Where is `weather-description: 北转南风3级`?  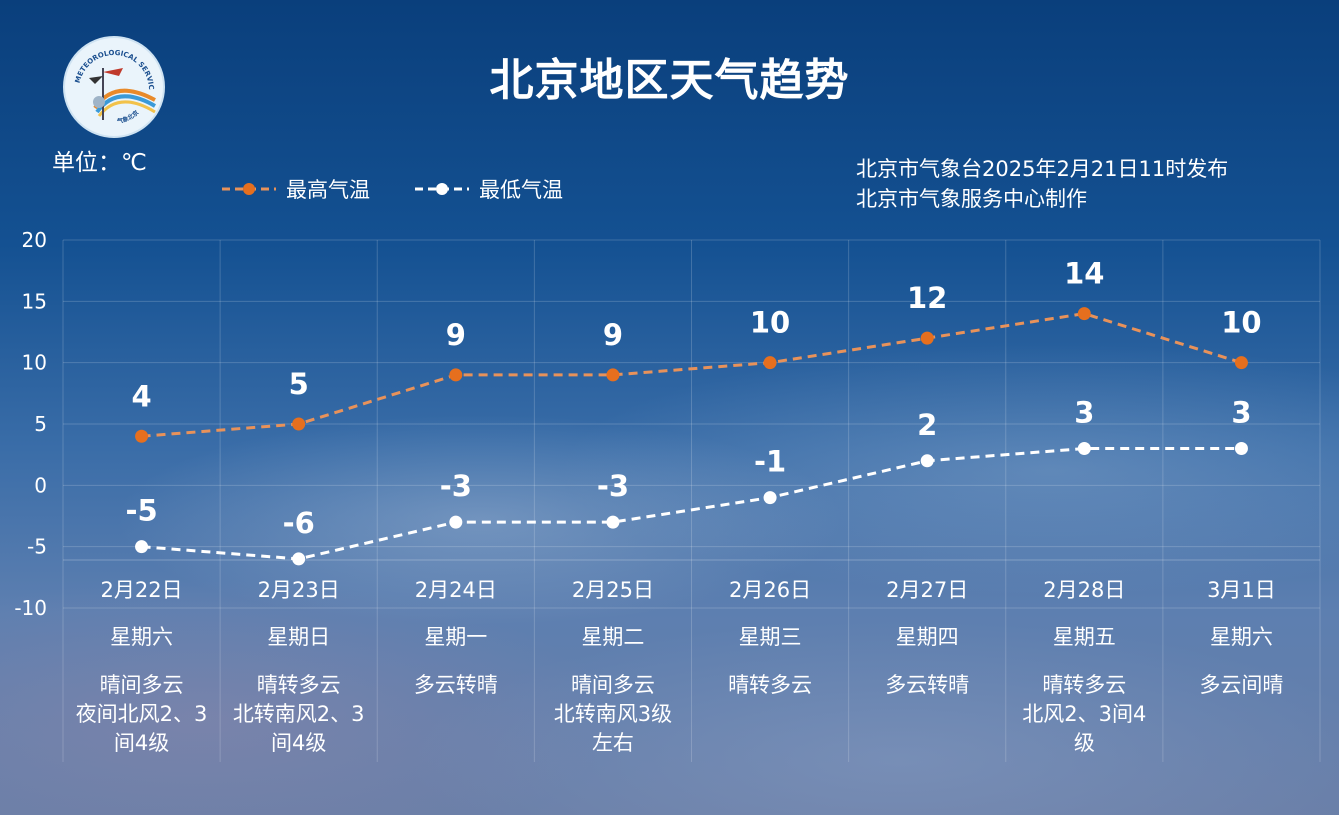
weather-description: 北转南风3级 is located at coordinates (613, 714).